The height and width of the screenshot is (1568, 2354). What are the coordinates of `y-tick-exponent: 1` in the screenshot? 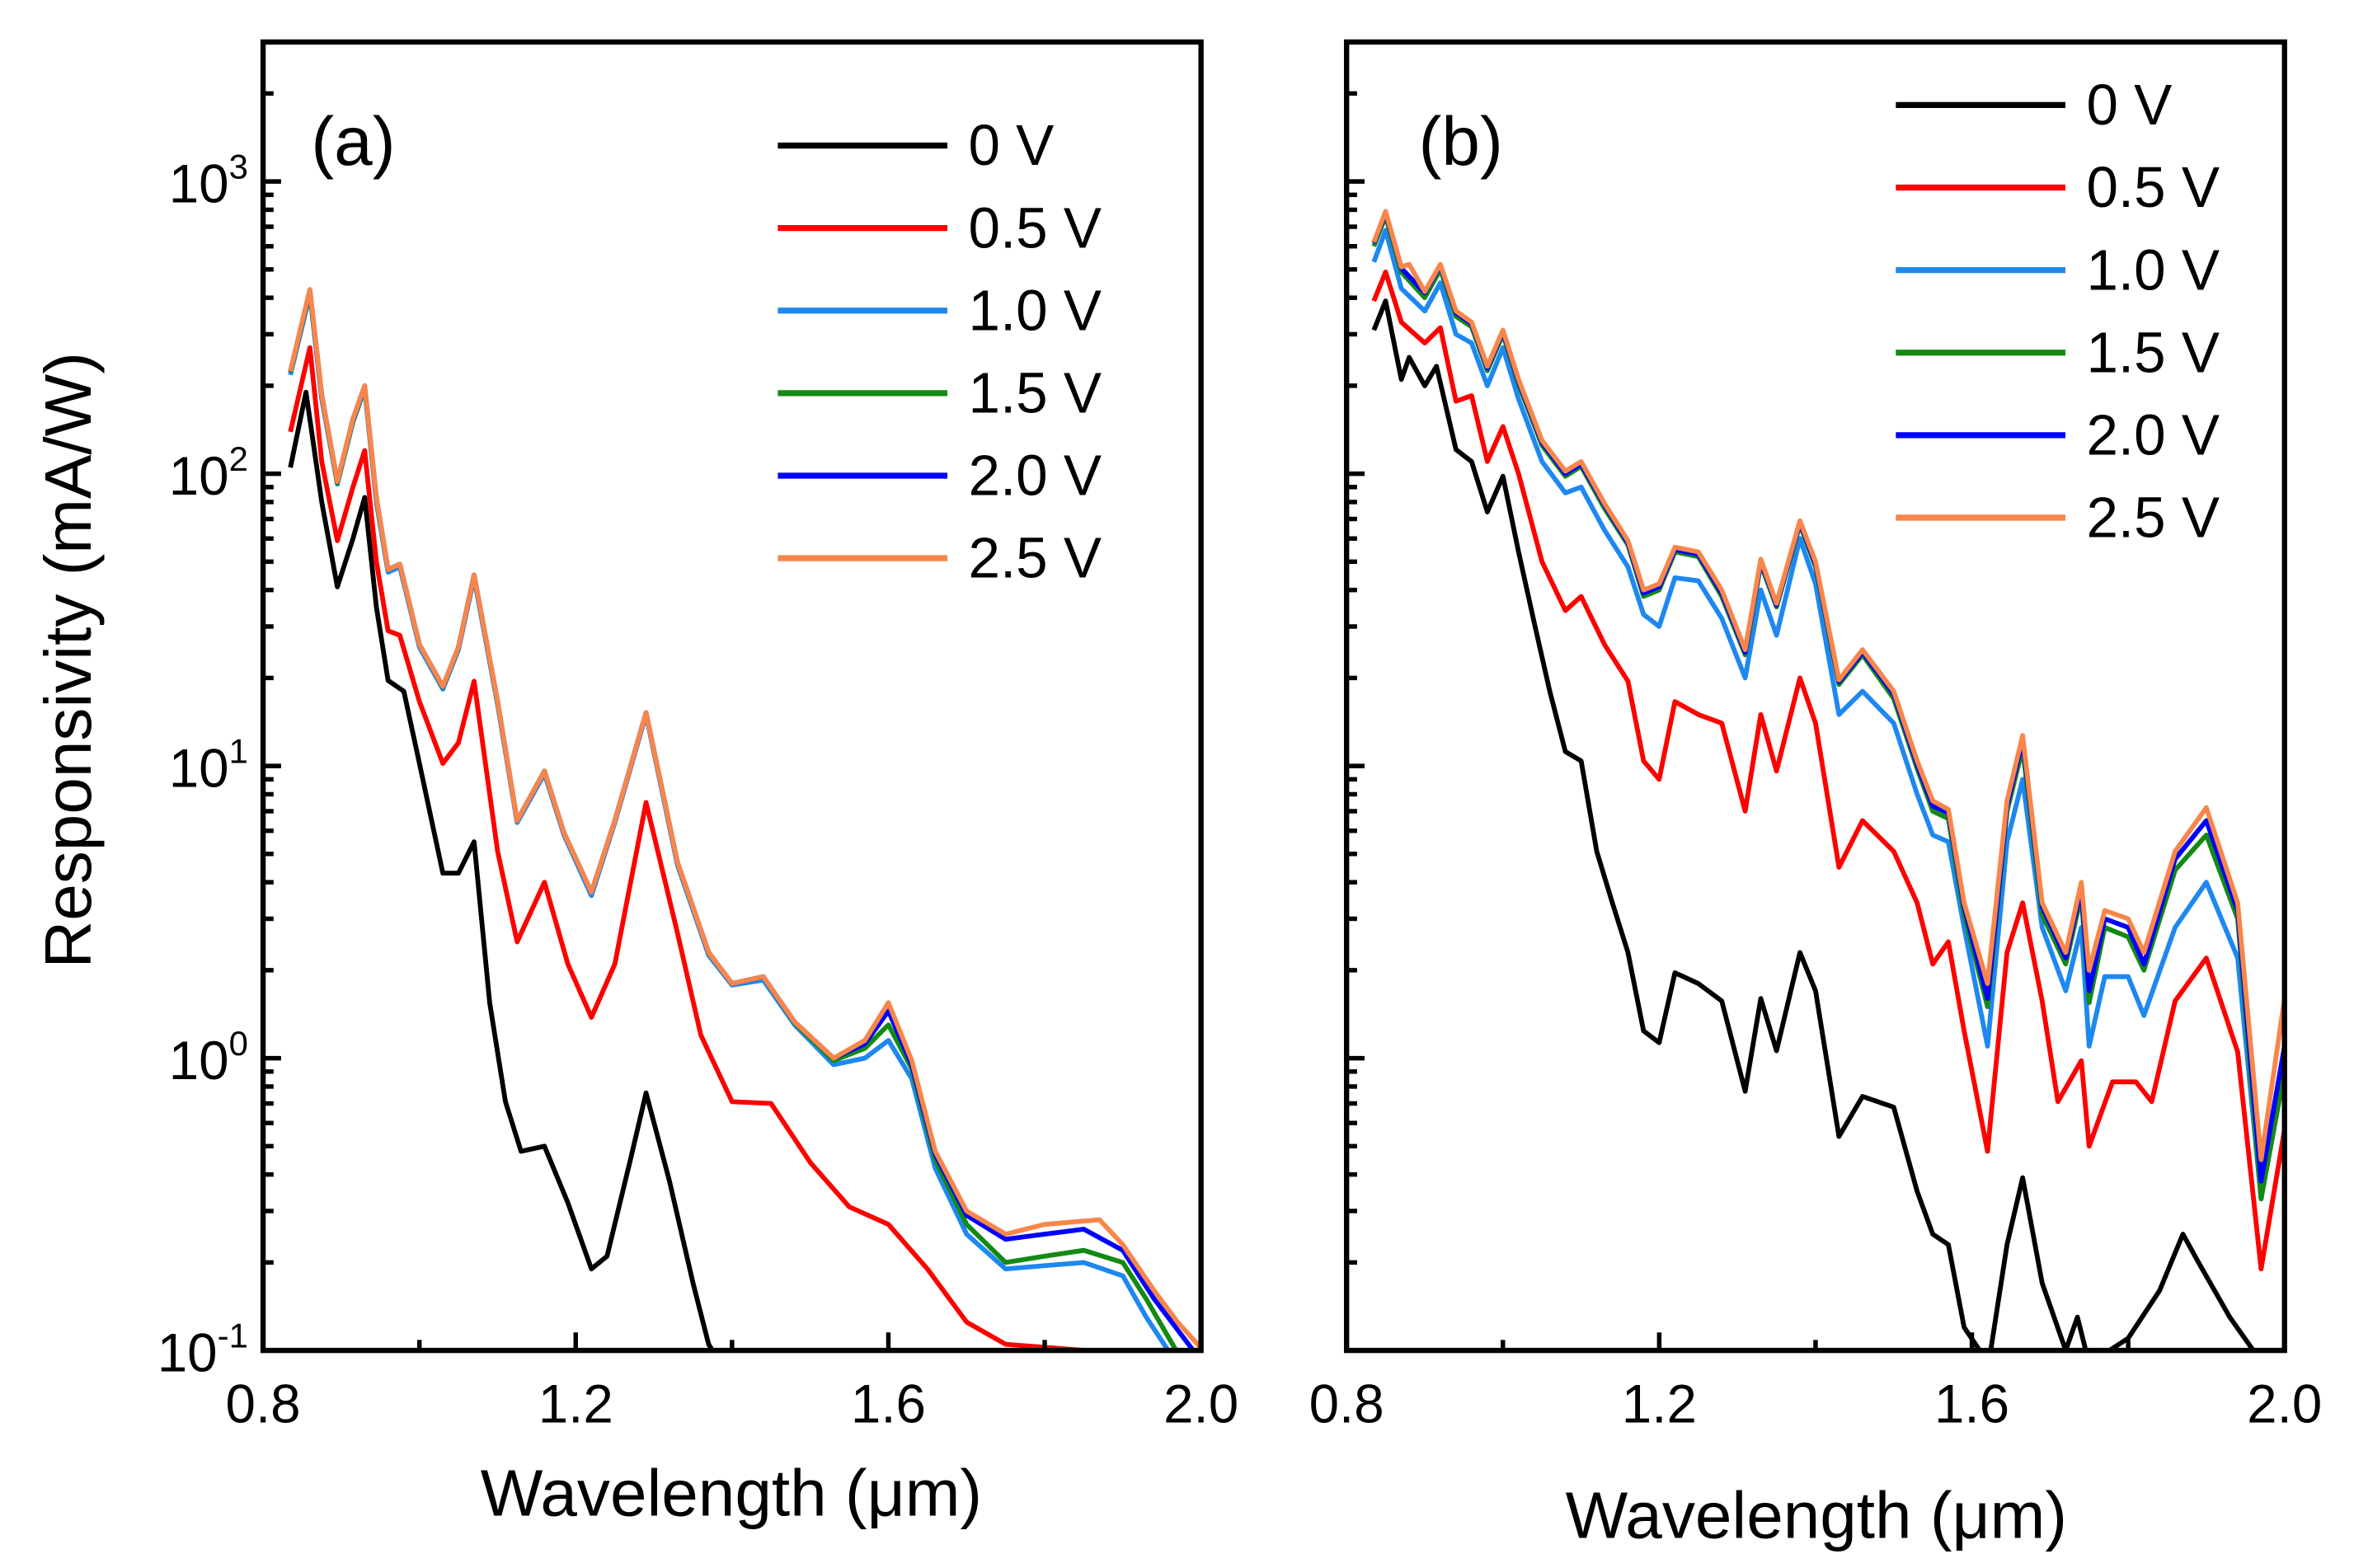 It's located at (238, 750).